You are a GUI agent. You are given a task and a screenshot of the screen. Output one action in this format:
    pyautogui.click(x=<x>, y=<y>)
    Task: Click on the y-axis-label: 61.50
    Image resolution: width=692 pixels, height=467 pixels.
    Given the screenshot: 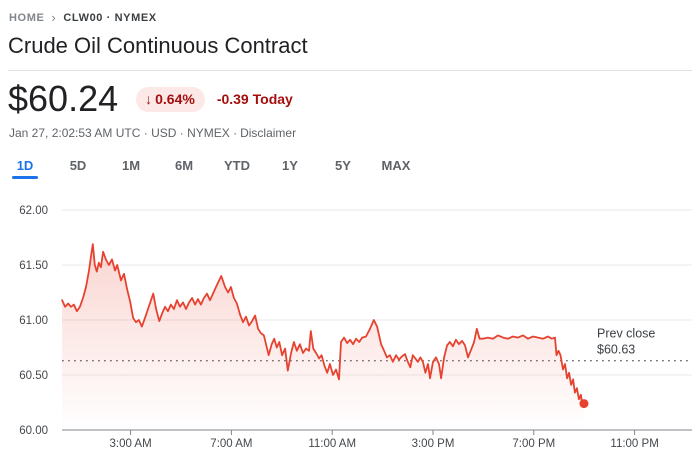 What is the action you would take?
    pyautogui.click(x=33, y=266)
    